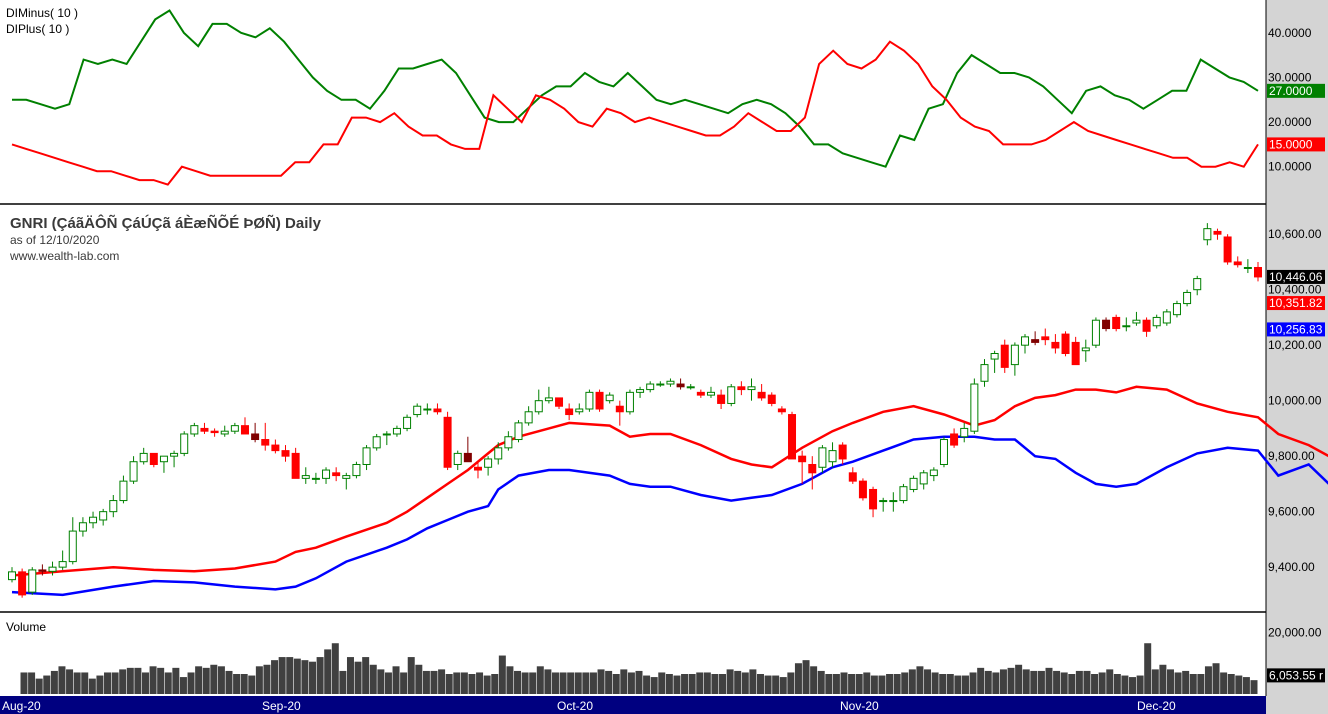 Image resolution: width=1328 pixels, height=714 pixels. What do you see at coordinates (632, 657) in the screenshot?
I see `volume-pane: Volume` at bounding box center [632, 657].